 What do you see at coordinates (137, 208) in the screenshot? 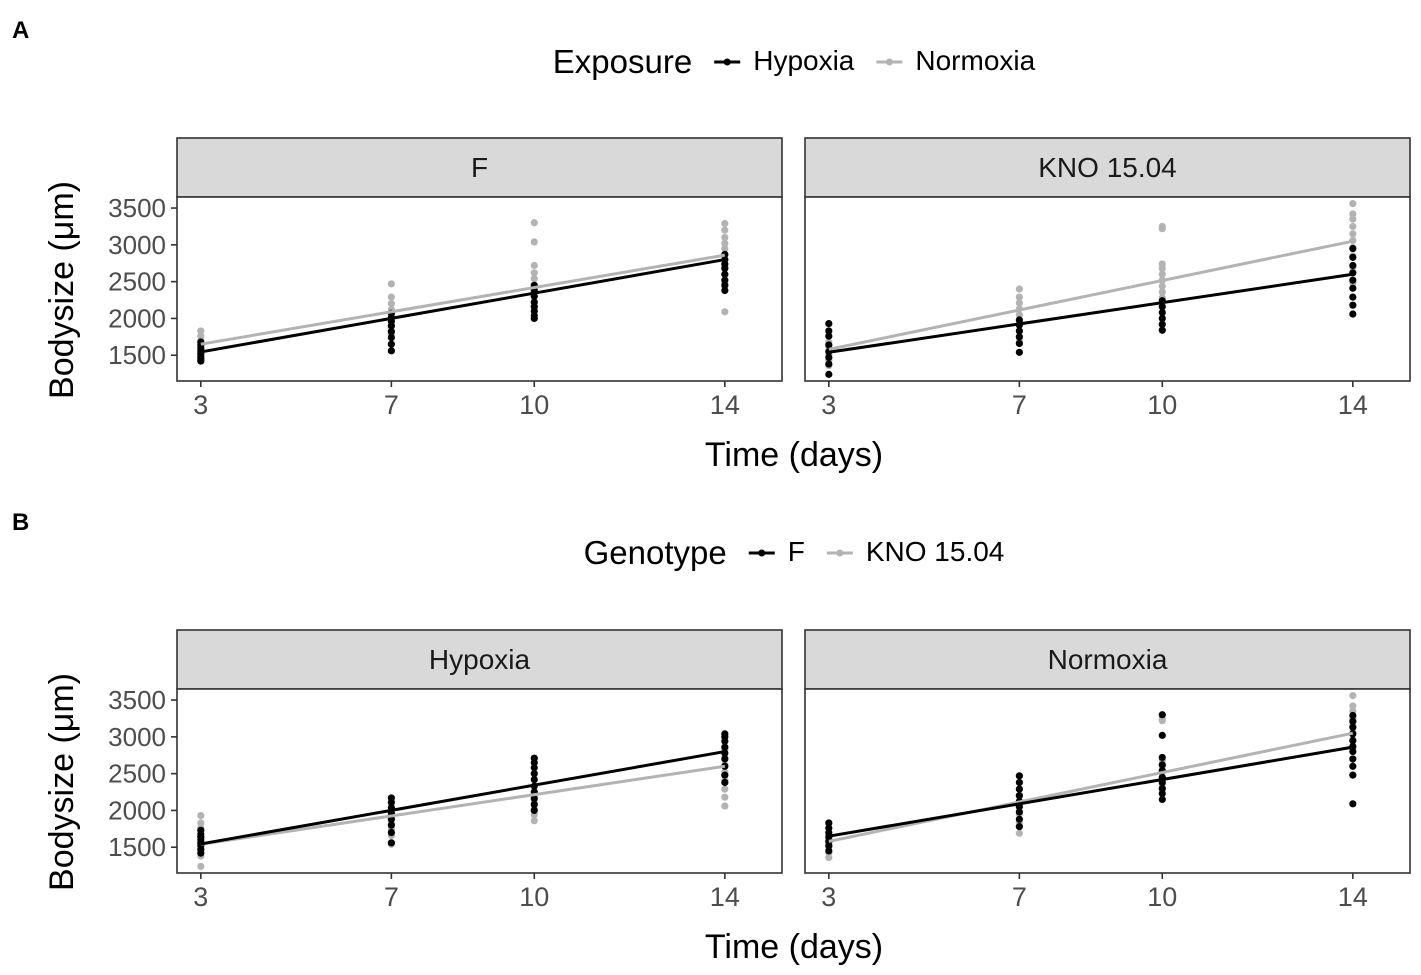
I see `y-tick-label: 3500` at bounding box center [137, 208].